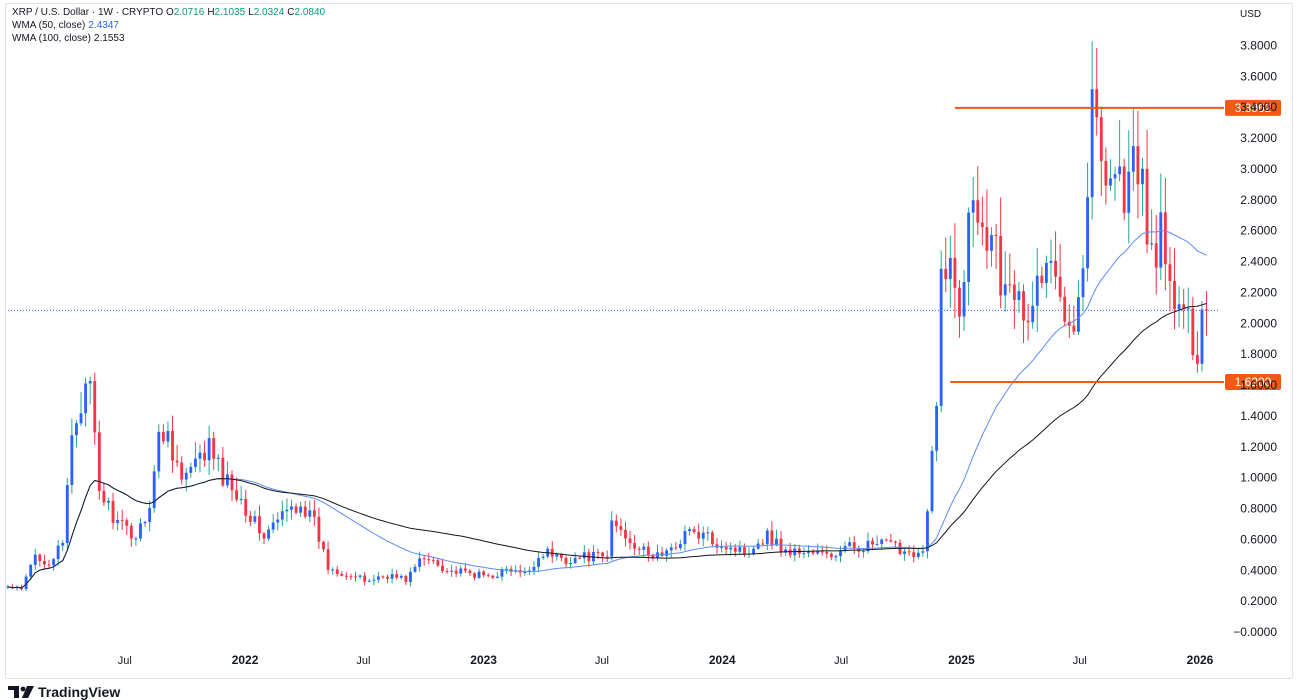 The image size is (1300, 700). Describe the element at coordinates (64, 692) in the screenshot. I see `brand-logo: TradingView` at that location.